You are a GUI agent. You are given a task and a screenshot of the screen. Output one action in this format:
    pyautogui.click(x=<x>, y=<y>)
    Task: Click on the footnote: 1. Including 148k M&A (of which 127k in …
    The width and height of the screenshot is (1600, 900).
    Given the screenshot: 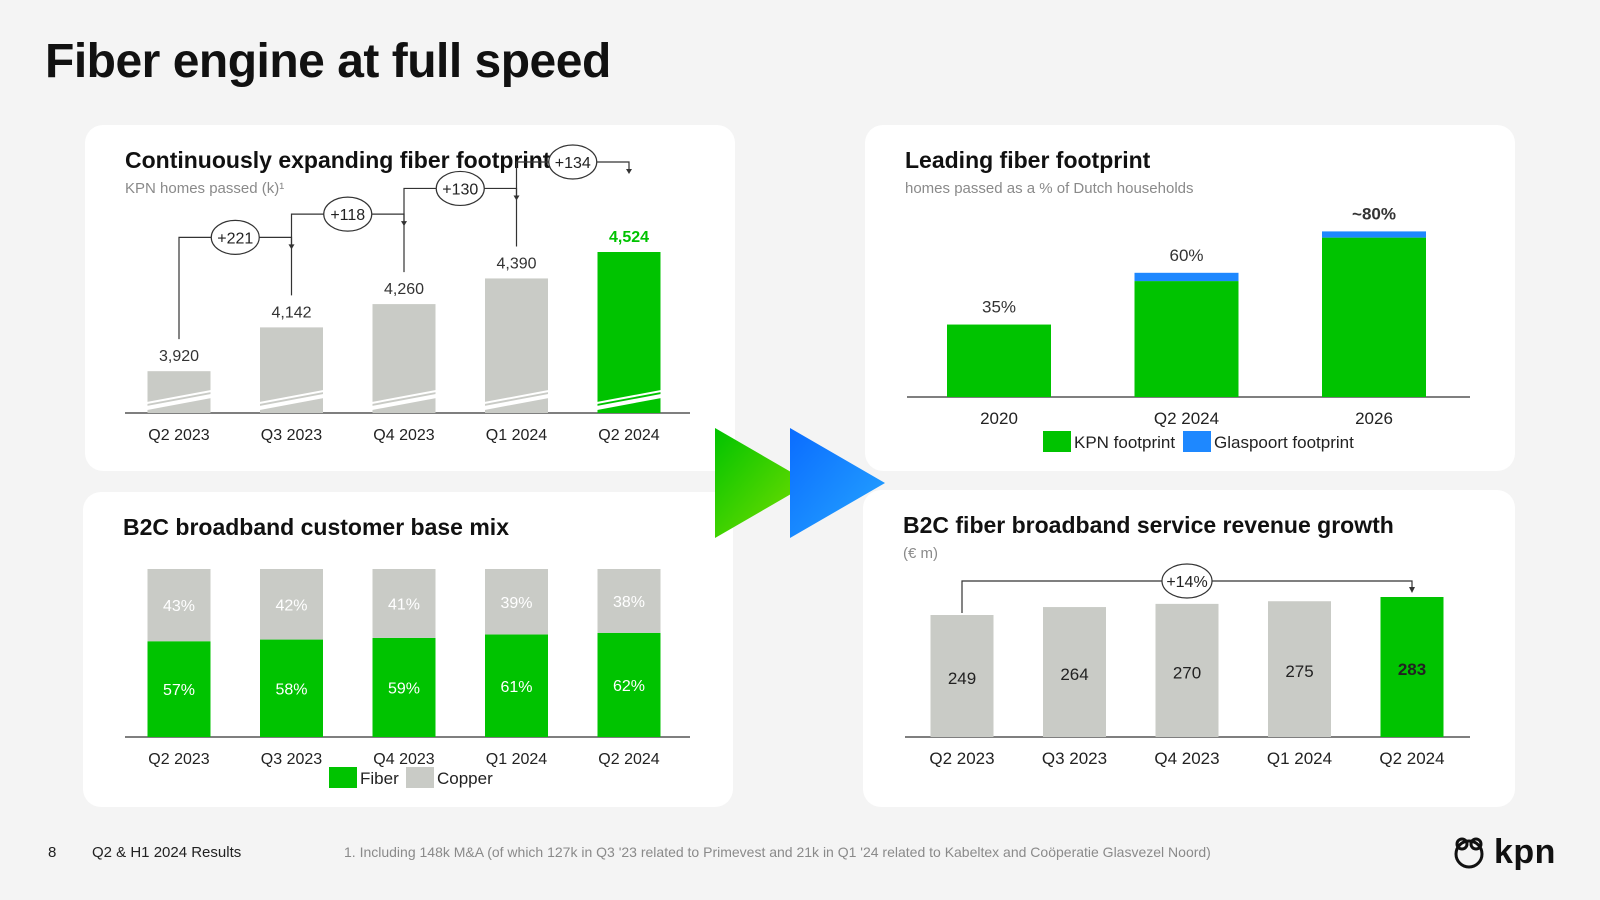 What is the action you would take?
    pyautogui.click(x=777, y=852)
    